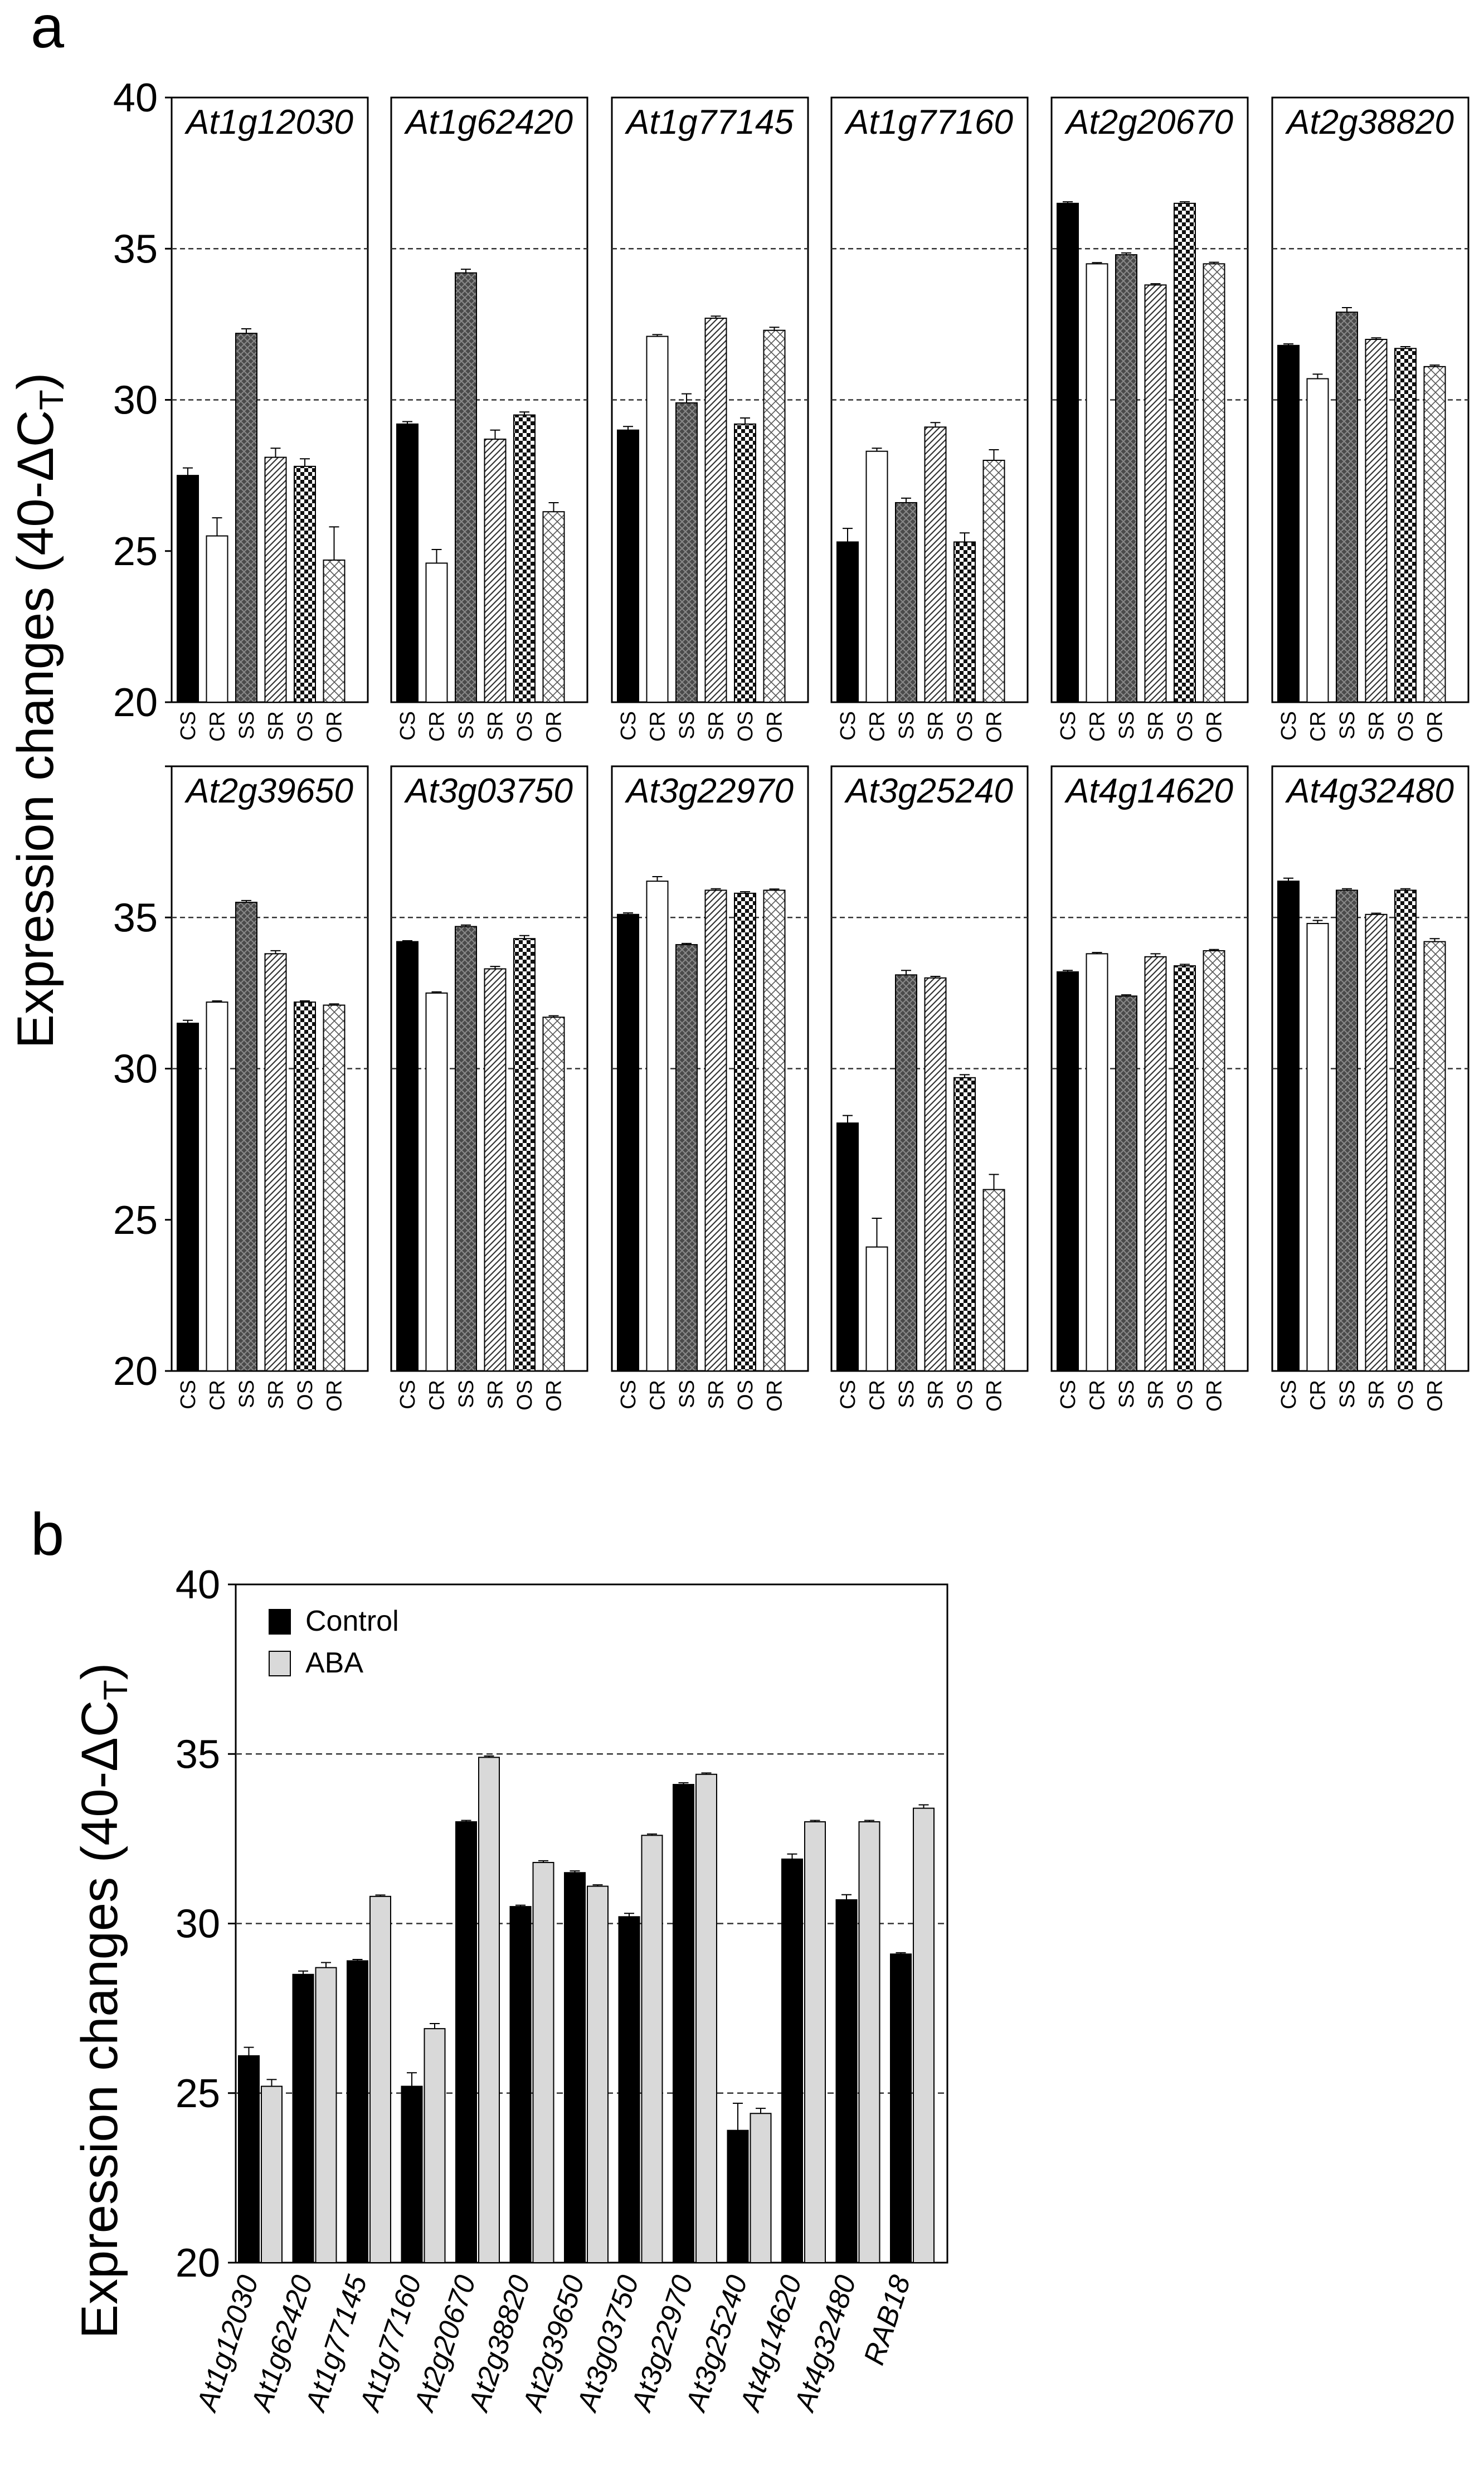 This screenshot has width=1484, height=2480. Describe the element at coordinates (709, 122) in the screenshot. I see `gene-title-at1g77145: At1g77145` at that location.